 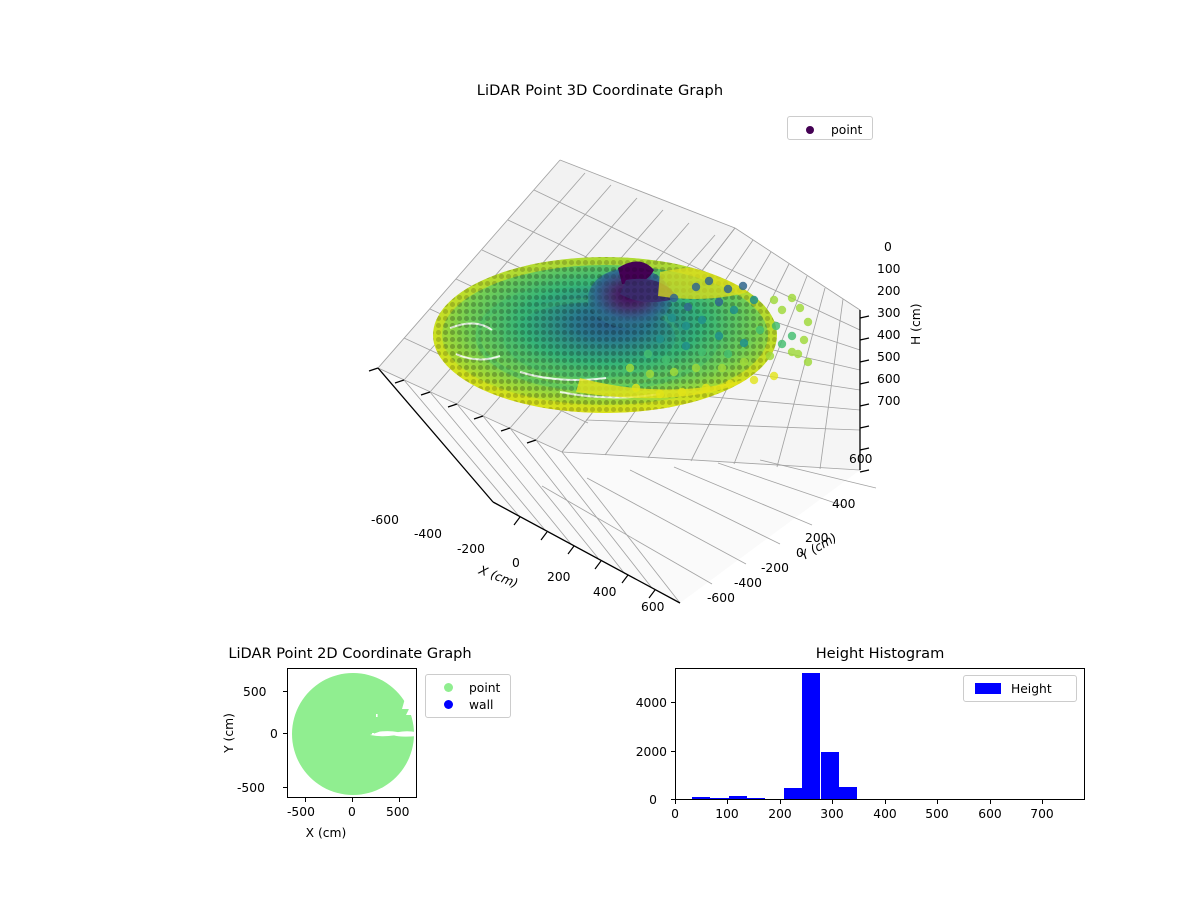 What do you see at coordinates (889, 313) in the screenshot?
I see `plot3d-ztick: 300` at bounding box center [889, 313].